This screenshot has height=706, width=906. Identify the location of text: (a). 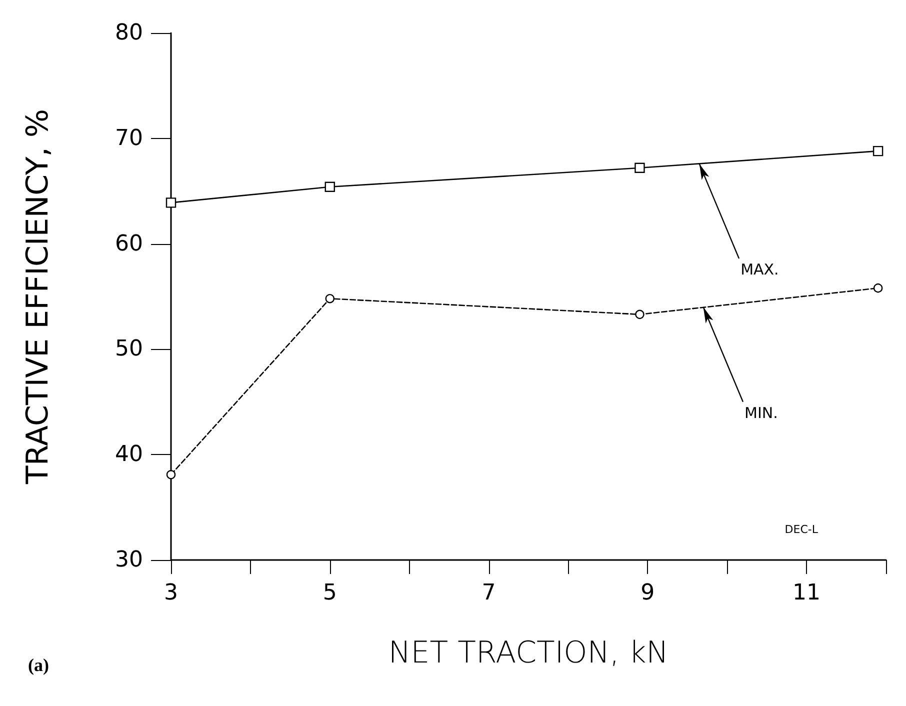
(38, 665).